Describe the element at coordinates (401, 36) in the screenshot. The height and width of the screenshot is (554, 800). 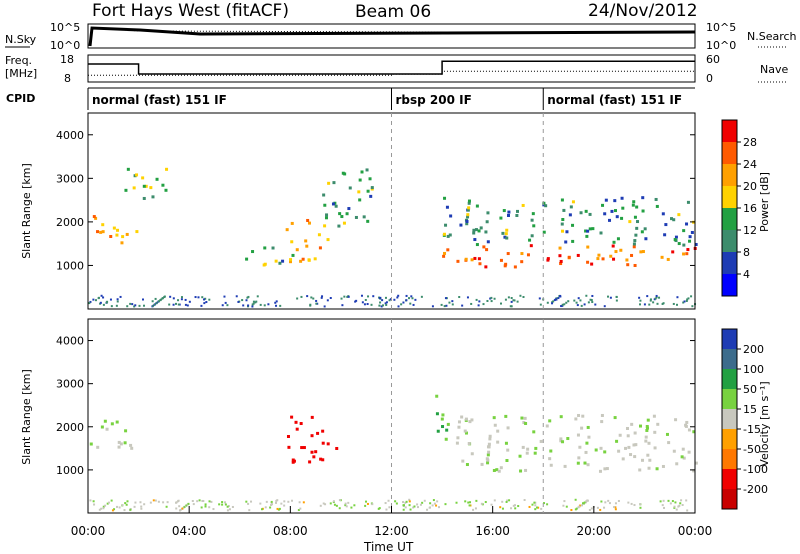
I see `noise-panel: N.Sky 10^5 10^0 10^5 10^0 N.Search` at that location.